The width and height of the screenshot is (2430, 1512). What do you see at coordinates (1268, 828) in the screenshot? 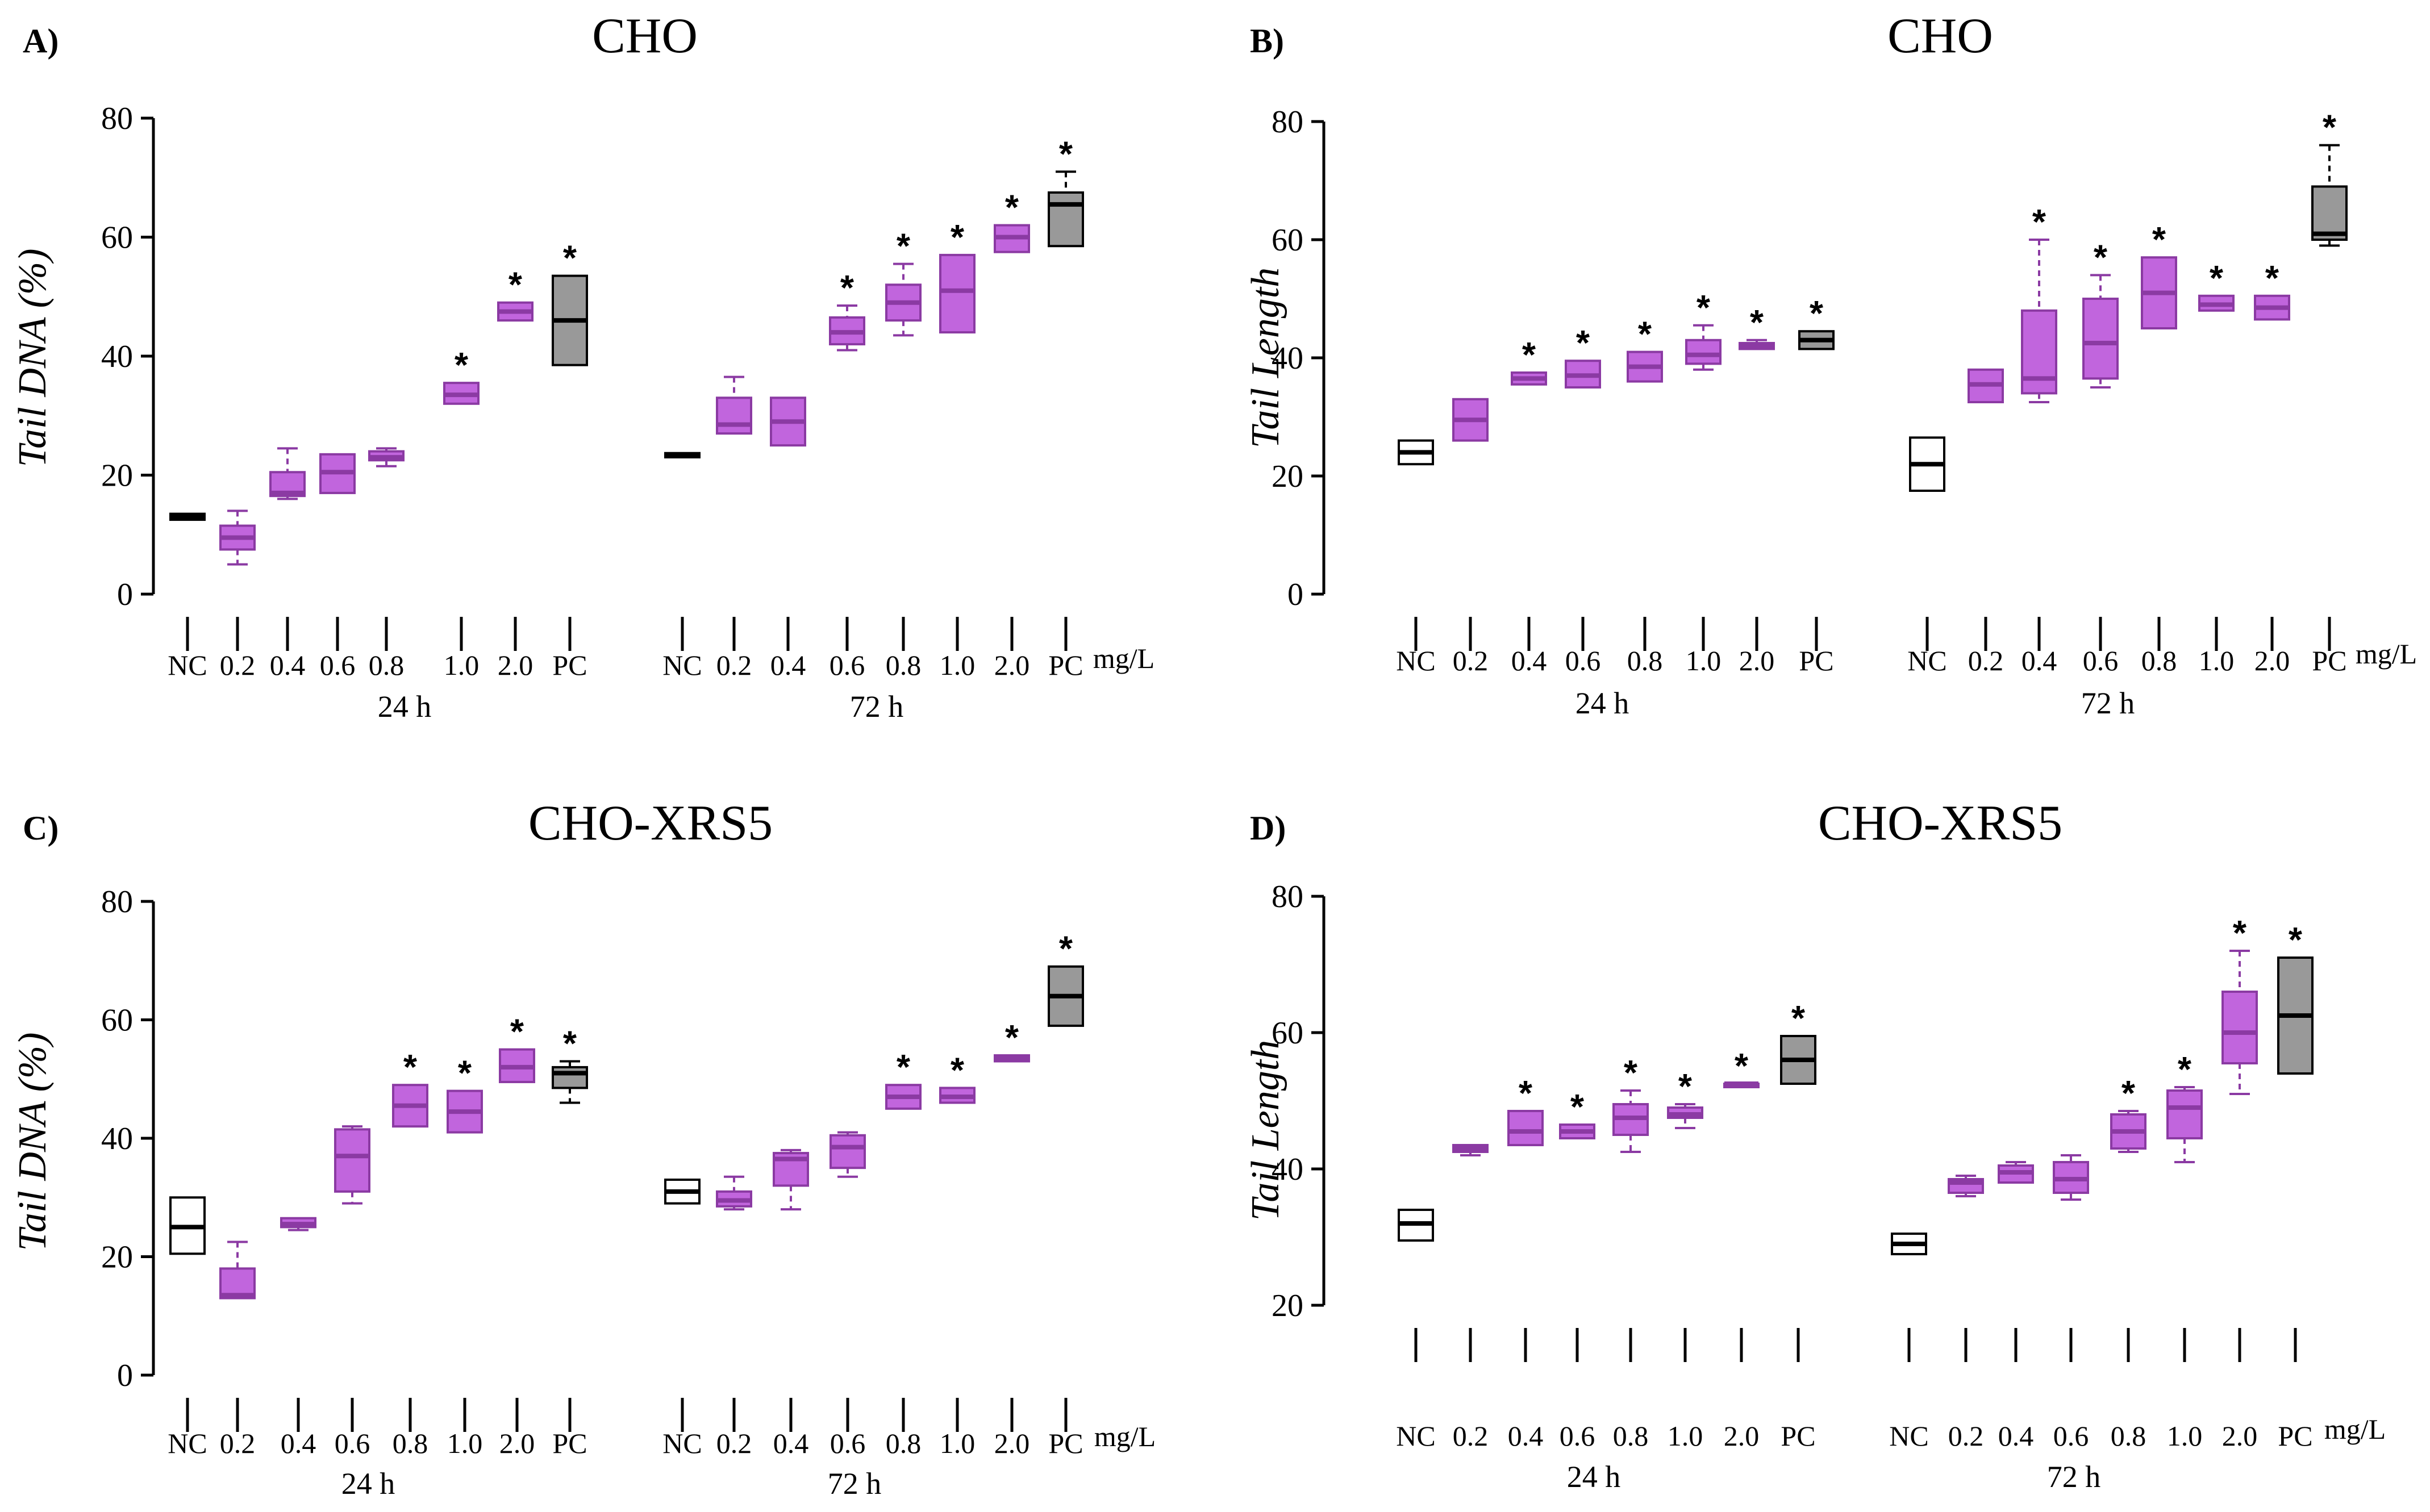
I see `panel-label: D)` at bounding box center [1268, 828].